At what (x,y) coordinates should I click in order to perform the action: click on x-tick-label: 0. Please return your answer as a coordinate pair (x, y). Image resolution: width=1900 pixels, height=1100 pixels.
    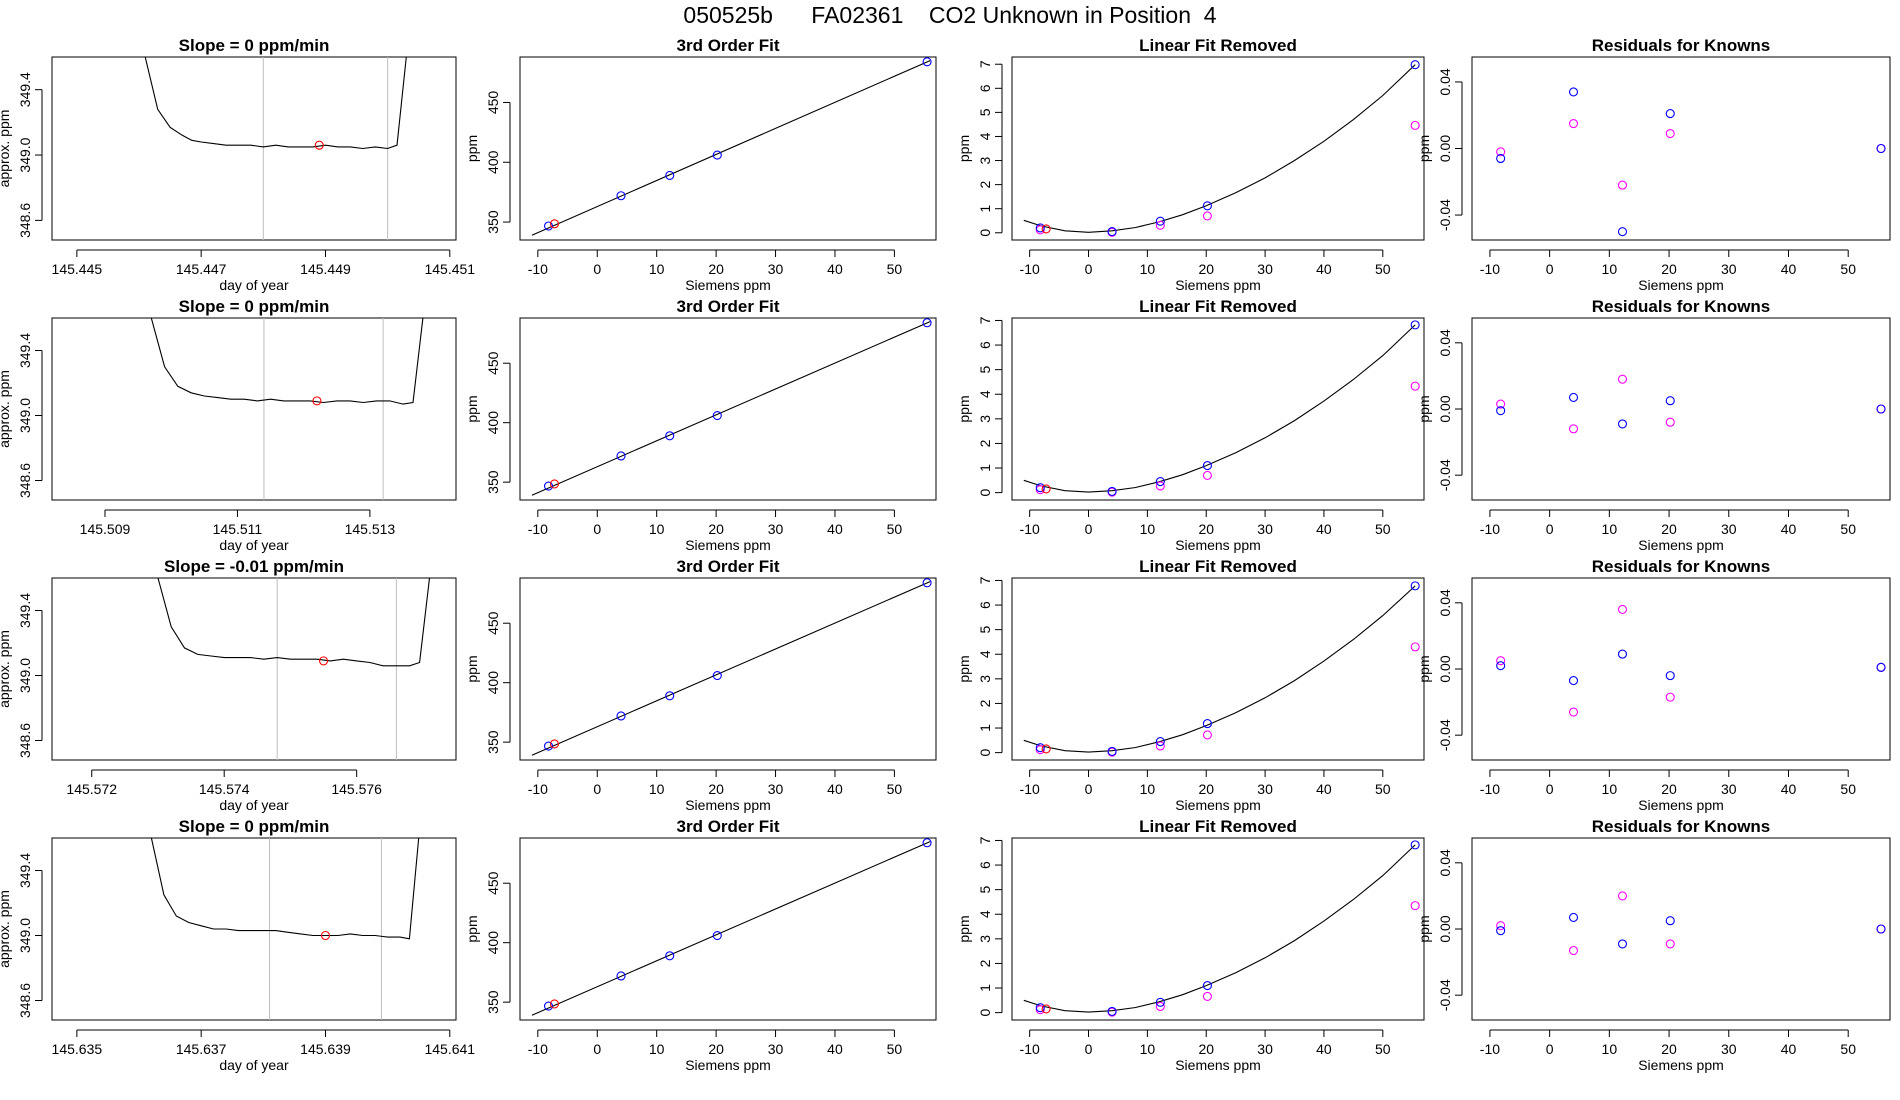
    Looking at the image, I should click on (1089, 1049).